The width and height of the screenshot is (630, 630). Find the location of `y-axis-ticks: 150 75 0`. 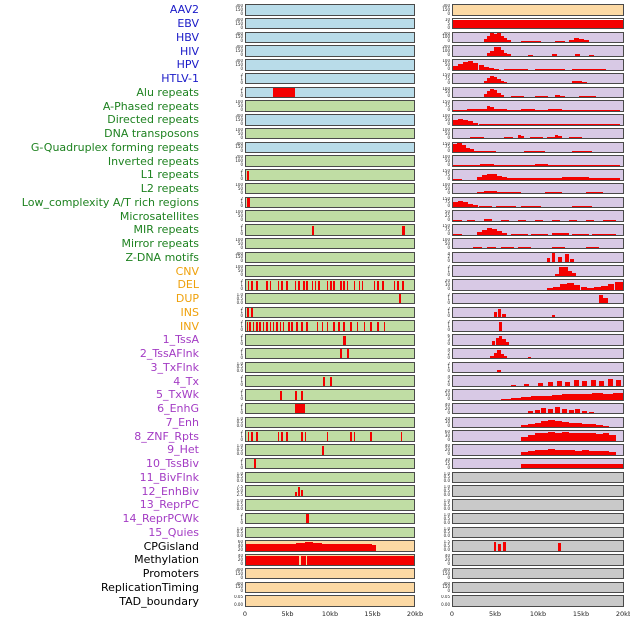

y-axis-ticks: 150 75 0 is located at coordinates (433, 79).